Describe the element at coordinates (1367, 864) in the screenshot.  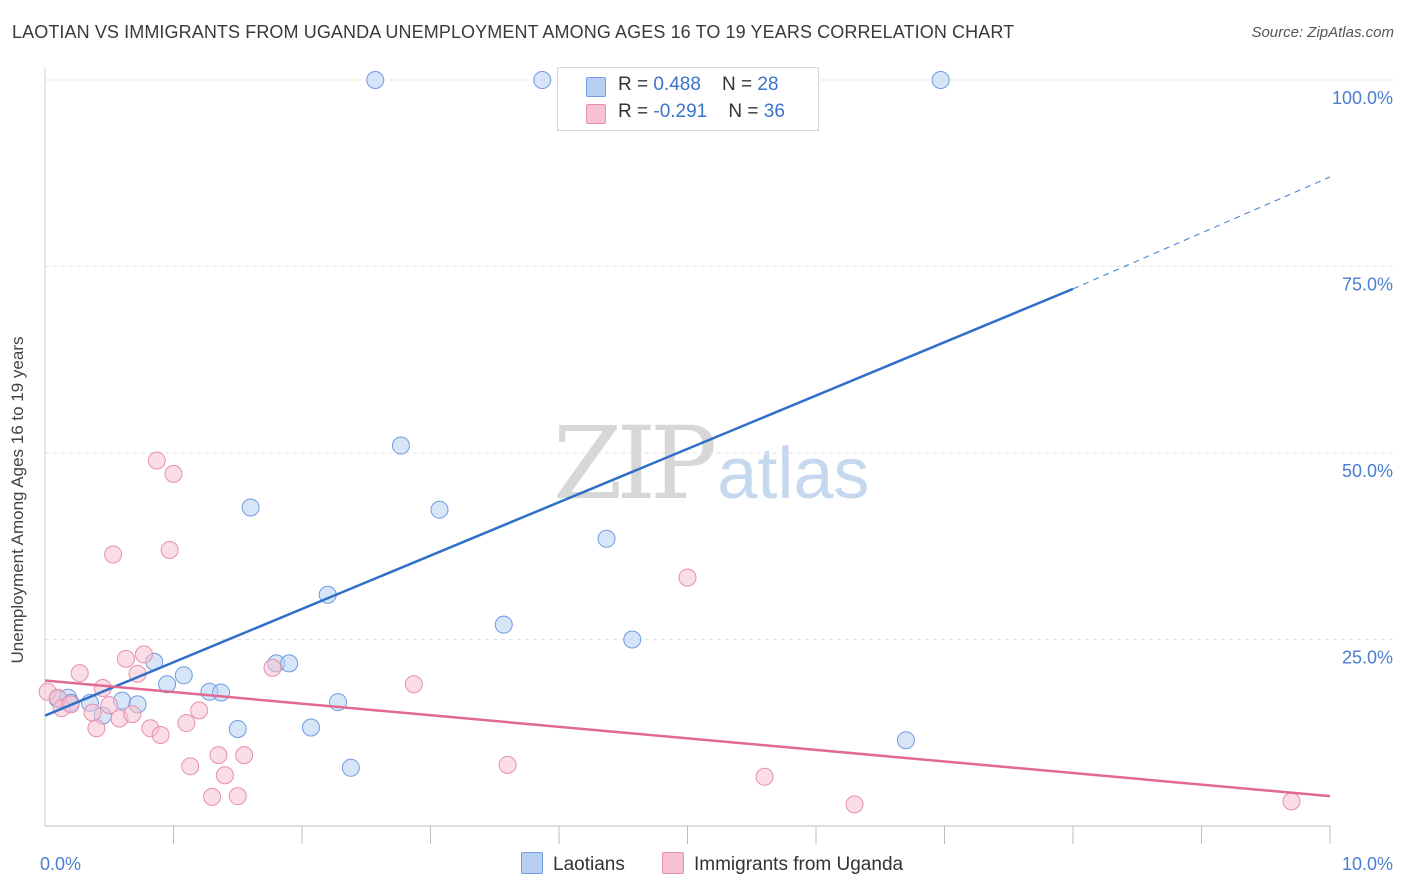
I see `x-tick-label-1: 10.0%` at that location.